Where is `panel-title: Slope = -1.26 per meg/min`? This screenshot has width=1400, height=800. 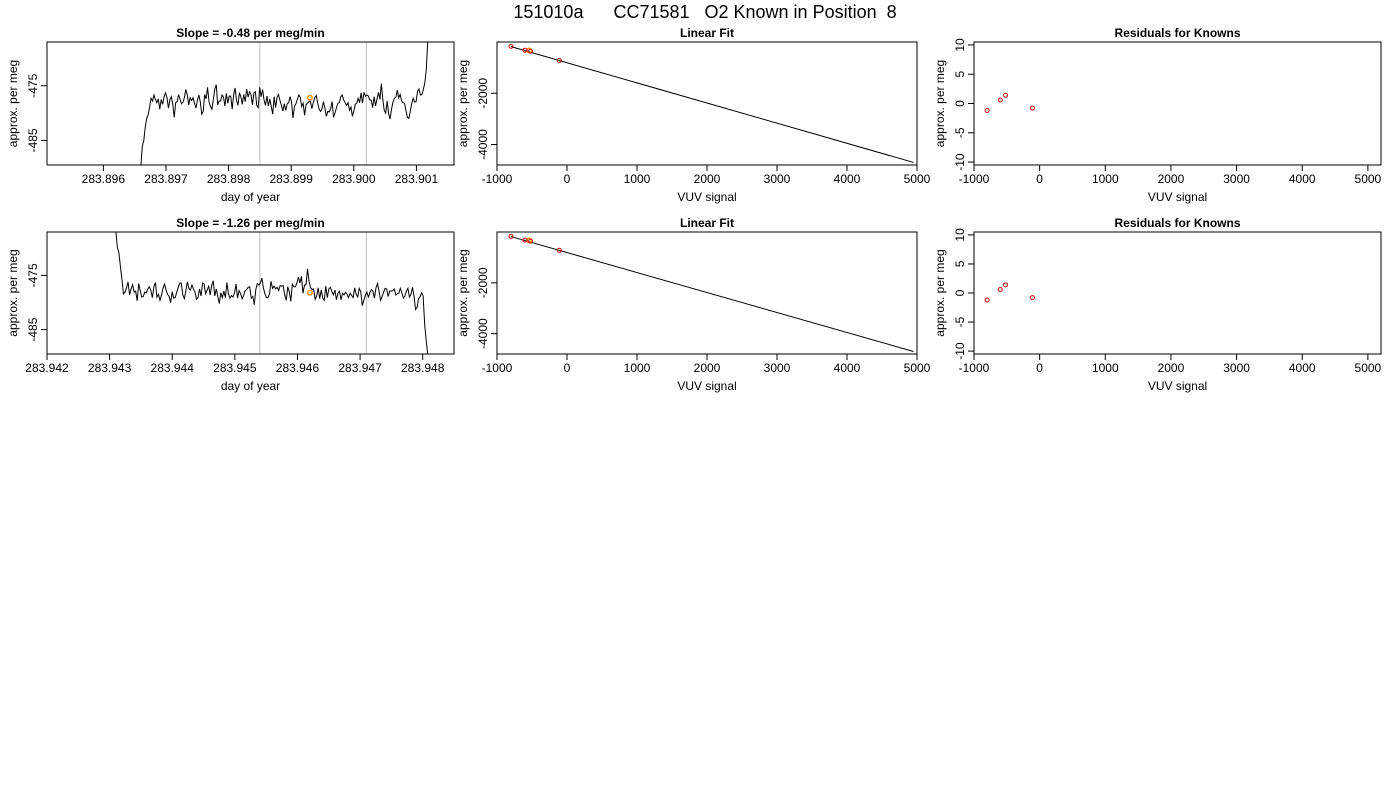
panel-title: Slope = -1.26 per meg/min is located at coordinates (250, 223).